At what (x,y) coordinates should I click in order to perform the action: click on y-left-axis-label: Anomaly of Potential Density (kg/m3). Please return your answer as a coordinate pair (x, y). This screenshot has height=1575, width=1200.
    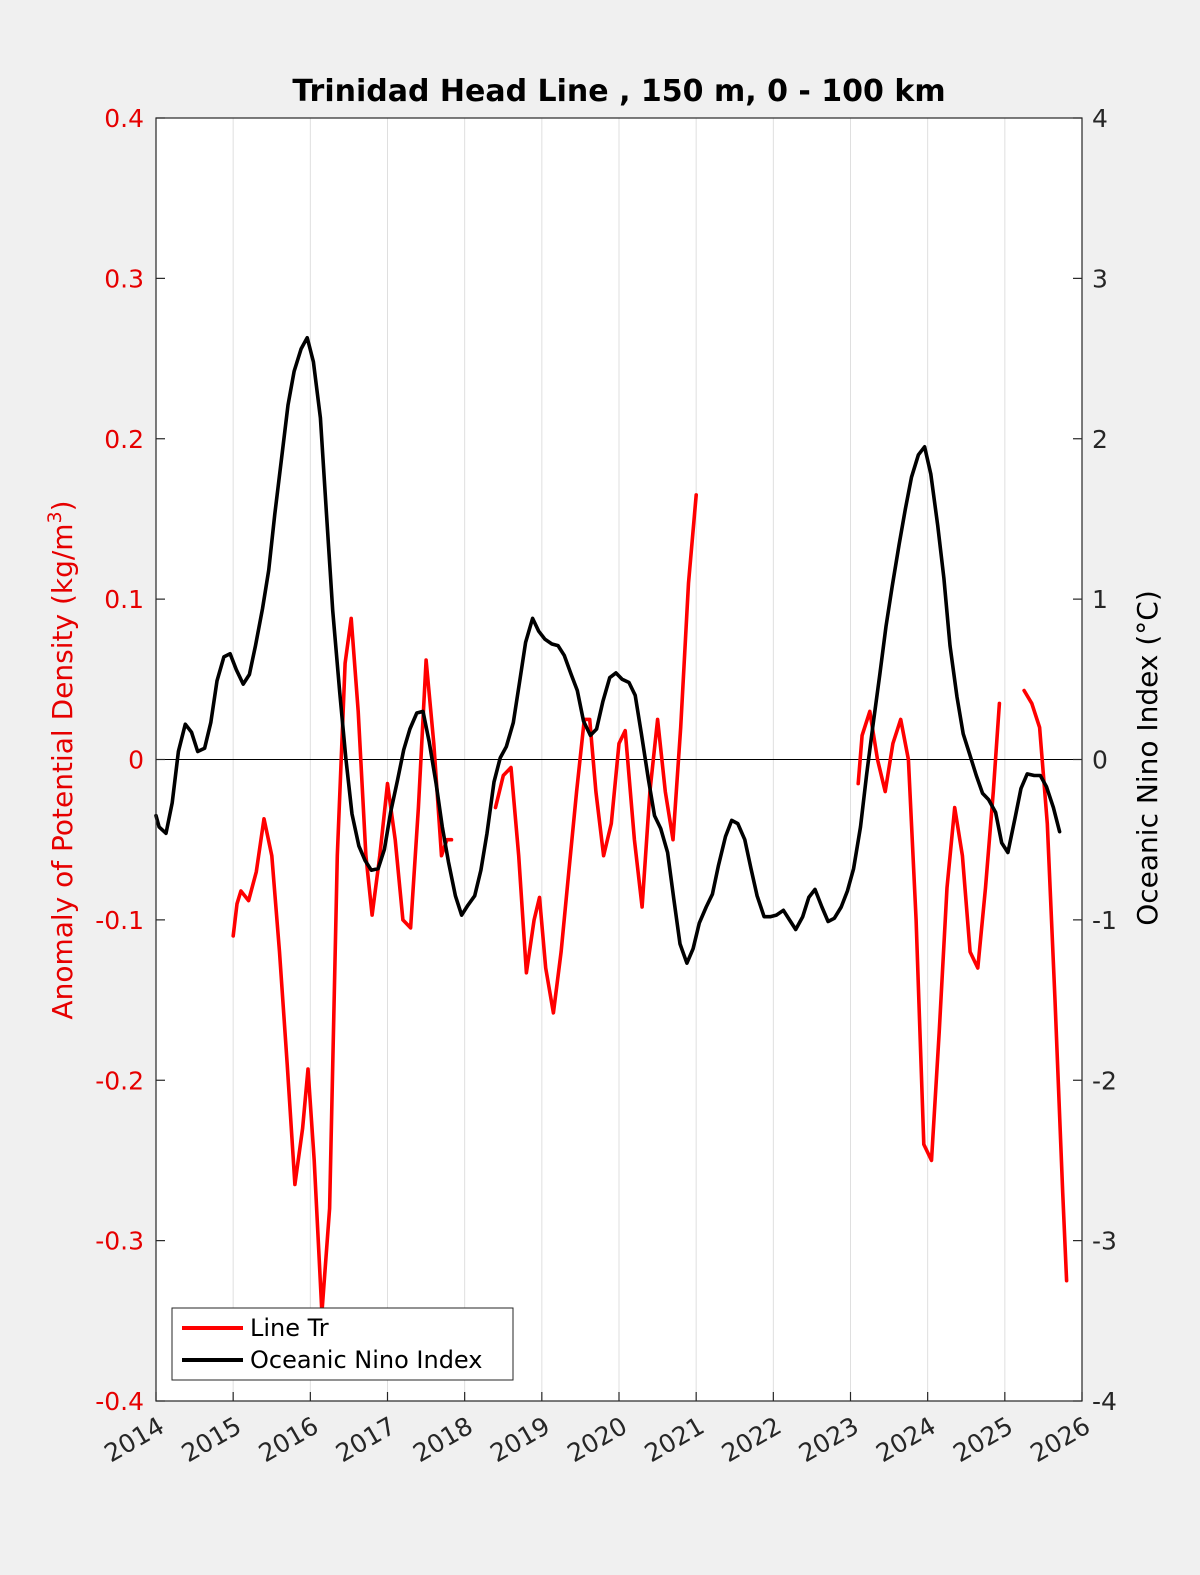
    Looking at the image, I should click on (61, 759).